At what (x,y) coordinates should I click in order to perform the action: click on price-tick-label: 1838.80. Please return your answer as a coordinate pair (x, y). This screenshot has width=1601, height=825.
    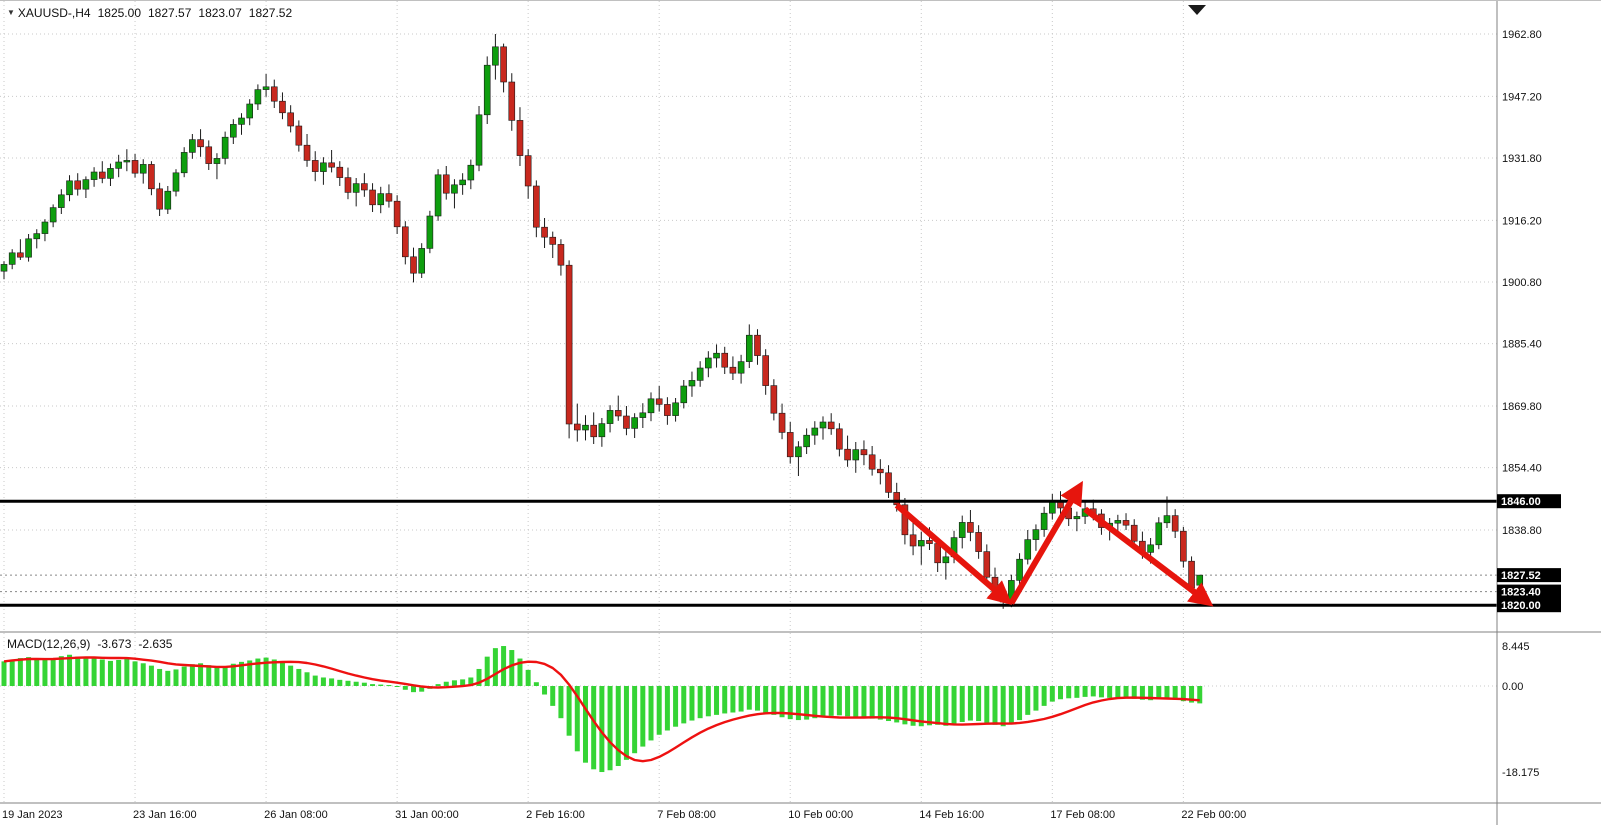
    Looking at the image, I should click on (1522, 531).